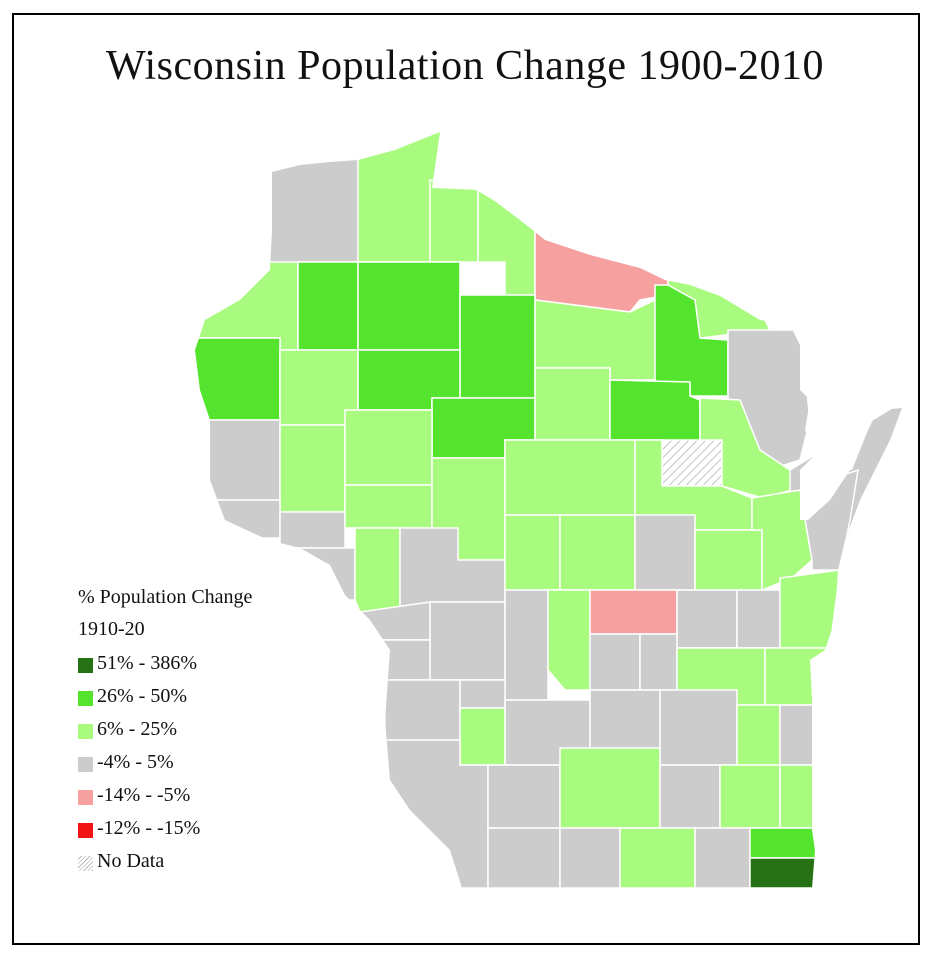 This screenshot has height=962, width=942. Describe the element at coordinates (497, 346) in the screenshot. I see `county-price` at that location.